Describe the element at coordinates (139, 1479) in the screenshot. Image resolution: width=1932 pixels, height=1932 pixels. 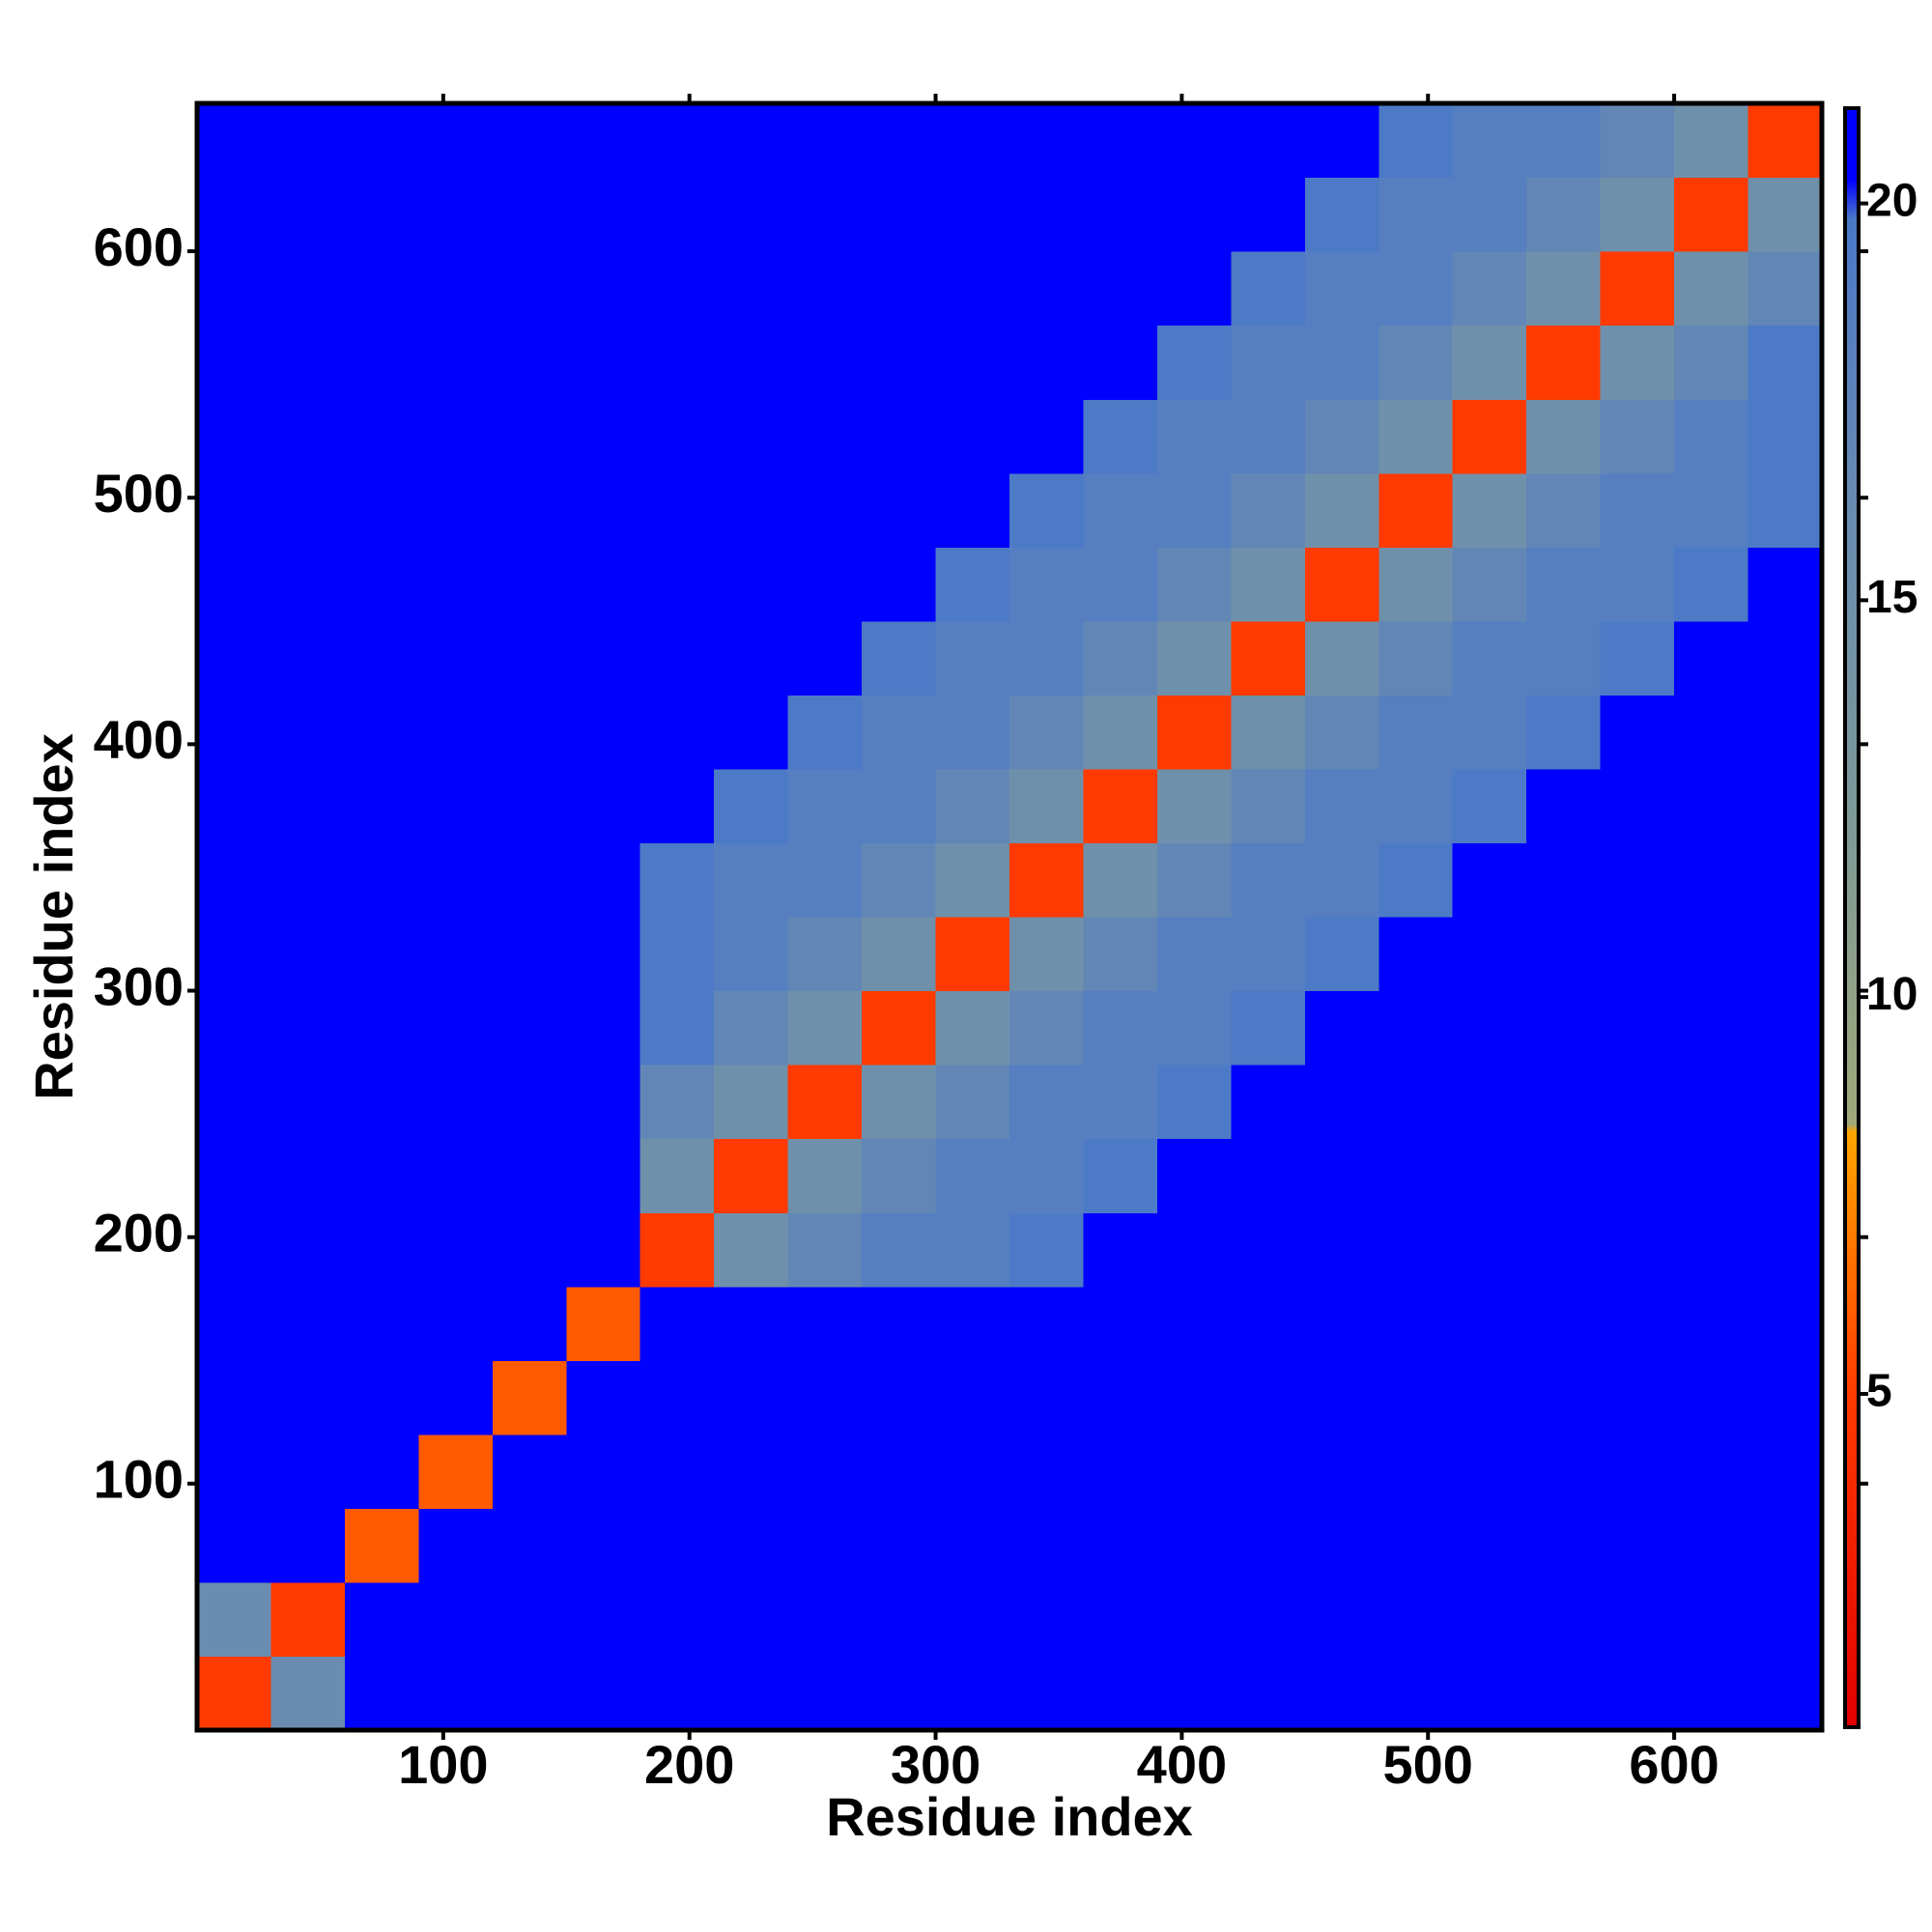
I see `y-tick-label: 100` at that location.